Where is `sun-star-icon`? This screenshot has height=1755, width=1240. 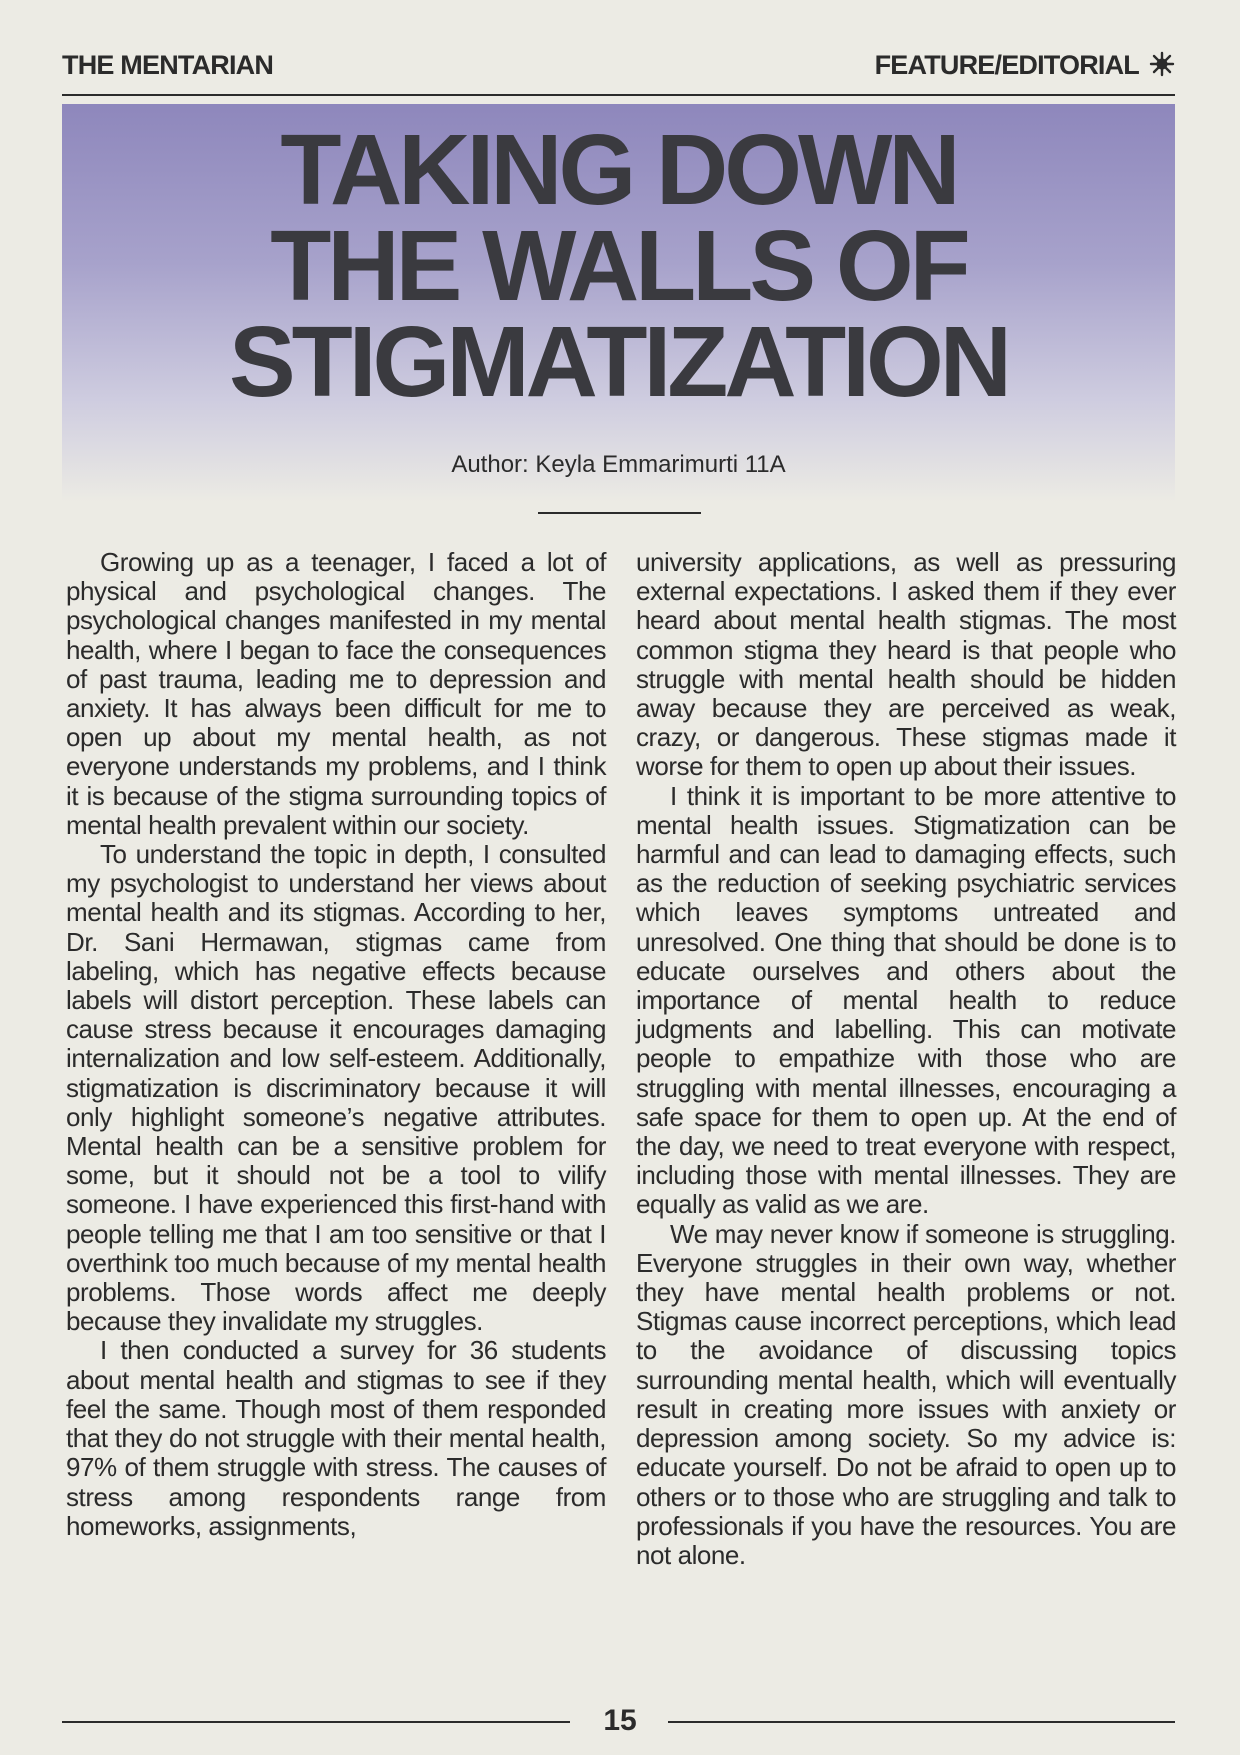
sun-star-icon is located at coordinates (1162, 66).